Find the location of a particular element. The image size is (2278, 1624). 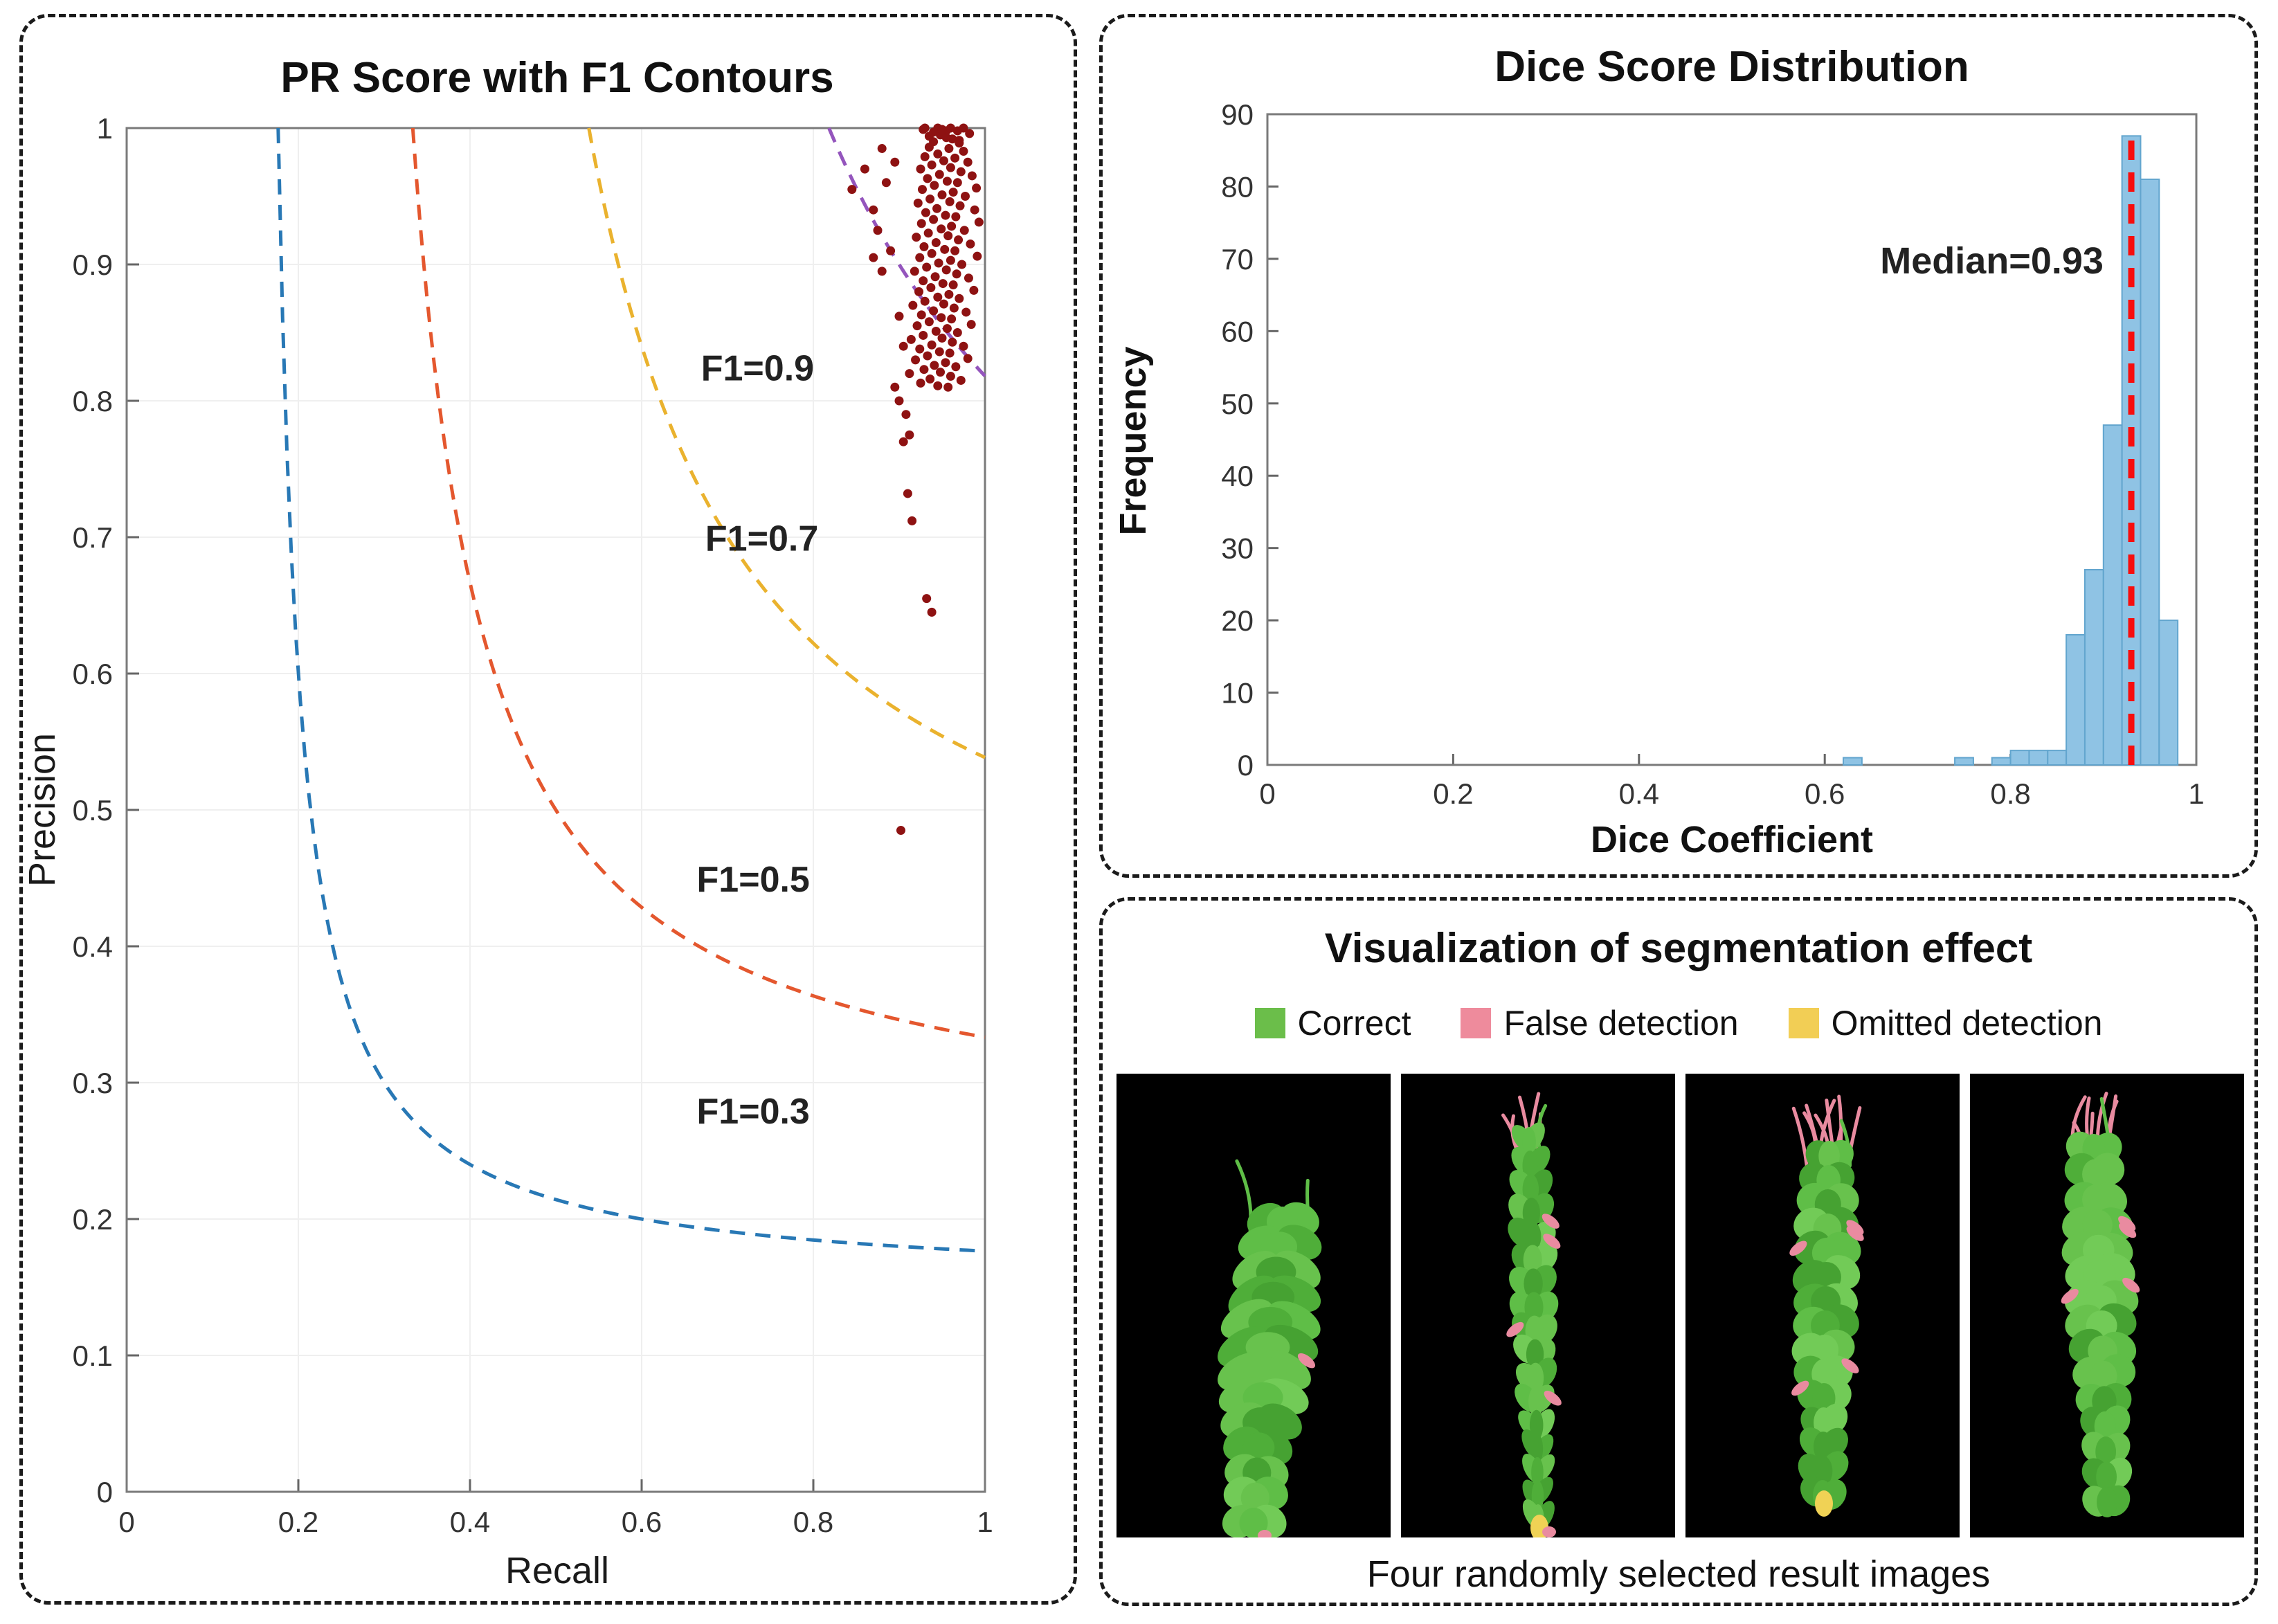

f1-contour-label-0.9: F1=0.9 is located at coordinates (757, 368).